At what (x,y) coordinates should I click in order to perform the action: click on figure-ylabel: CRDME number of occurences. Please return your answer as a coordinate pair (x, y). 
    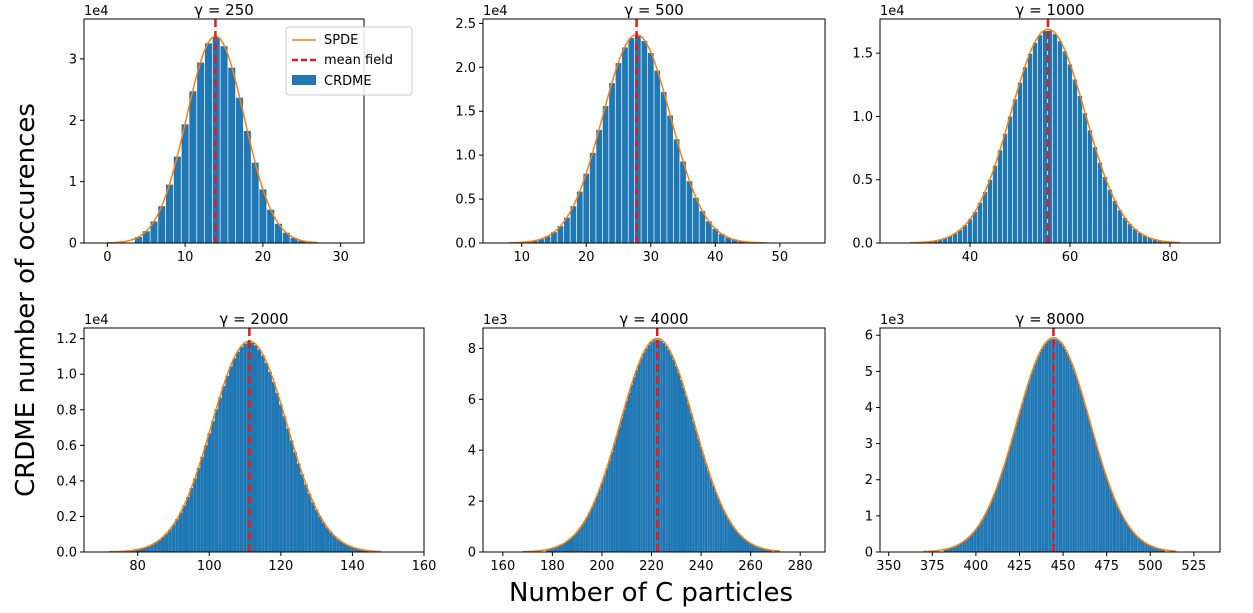
    Looking at the image, I should click on (26, 300).